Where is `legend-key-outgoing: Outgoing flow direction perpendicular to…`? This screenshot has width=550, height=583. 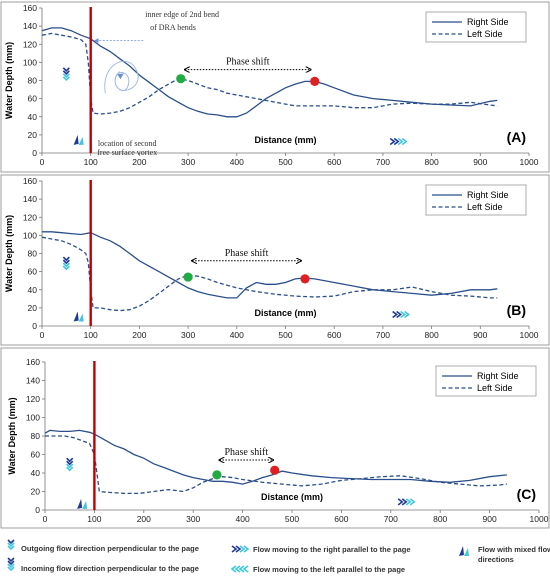 legend-key-outgoing: Outgoing flow direction perpendicular to… is located at coordinates (110, 548).